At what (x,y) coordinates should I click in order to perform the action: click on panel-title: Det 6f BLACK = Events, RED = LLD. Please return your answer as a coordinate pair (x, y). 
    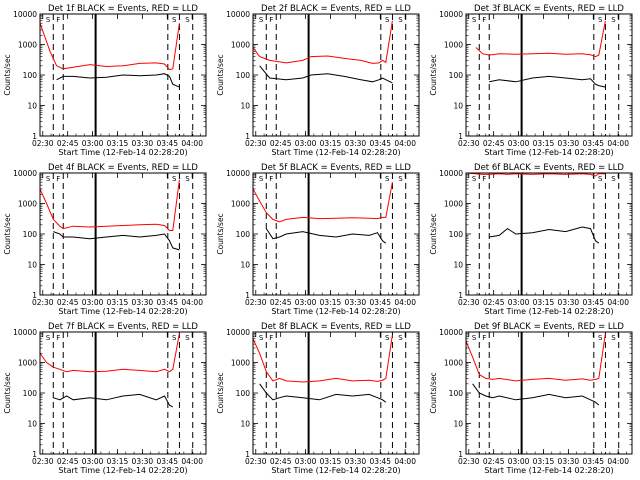
    Looking at the image, I should click on (549, 168).